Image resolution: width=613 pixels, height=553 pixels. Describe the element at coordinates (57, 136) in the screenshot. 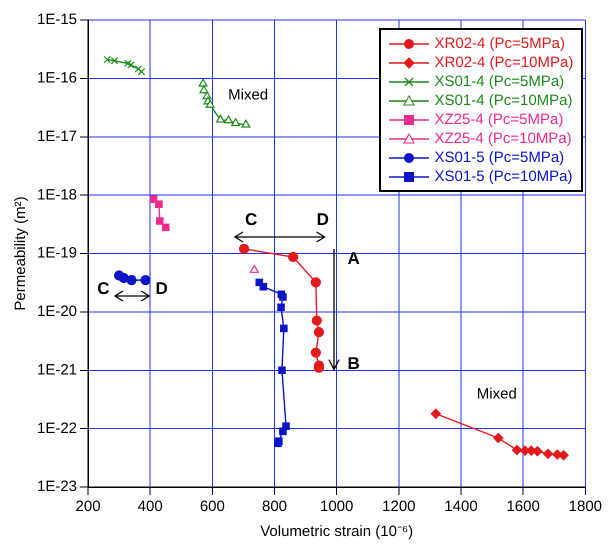

I see `y-tick-label: 1E-17` at that location.